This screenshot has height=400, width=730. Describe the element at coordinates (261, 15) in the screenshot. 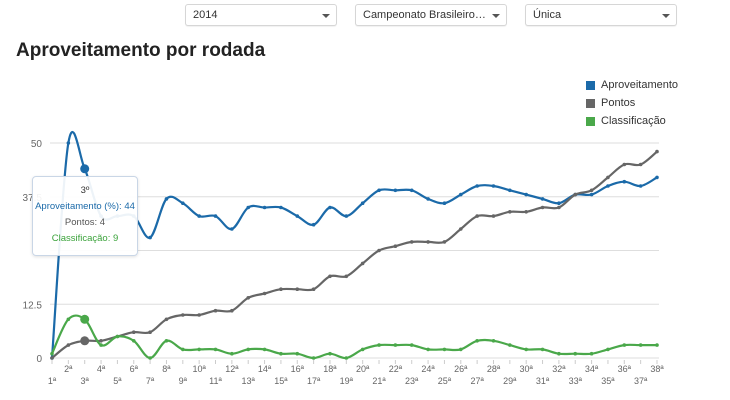

I see `year-select: 2014` at that location.